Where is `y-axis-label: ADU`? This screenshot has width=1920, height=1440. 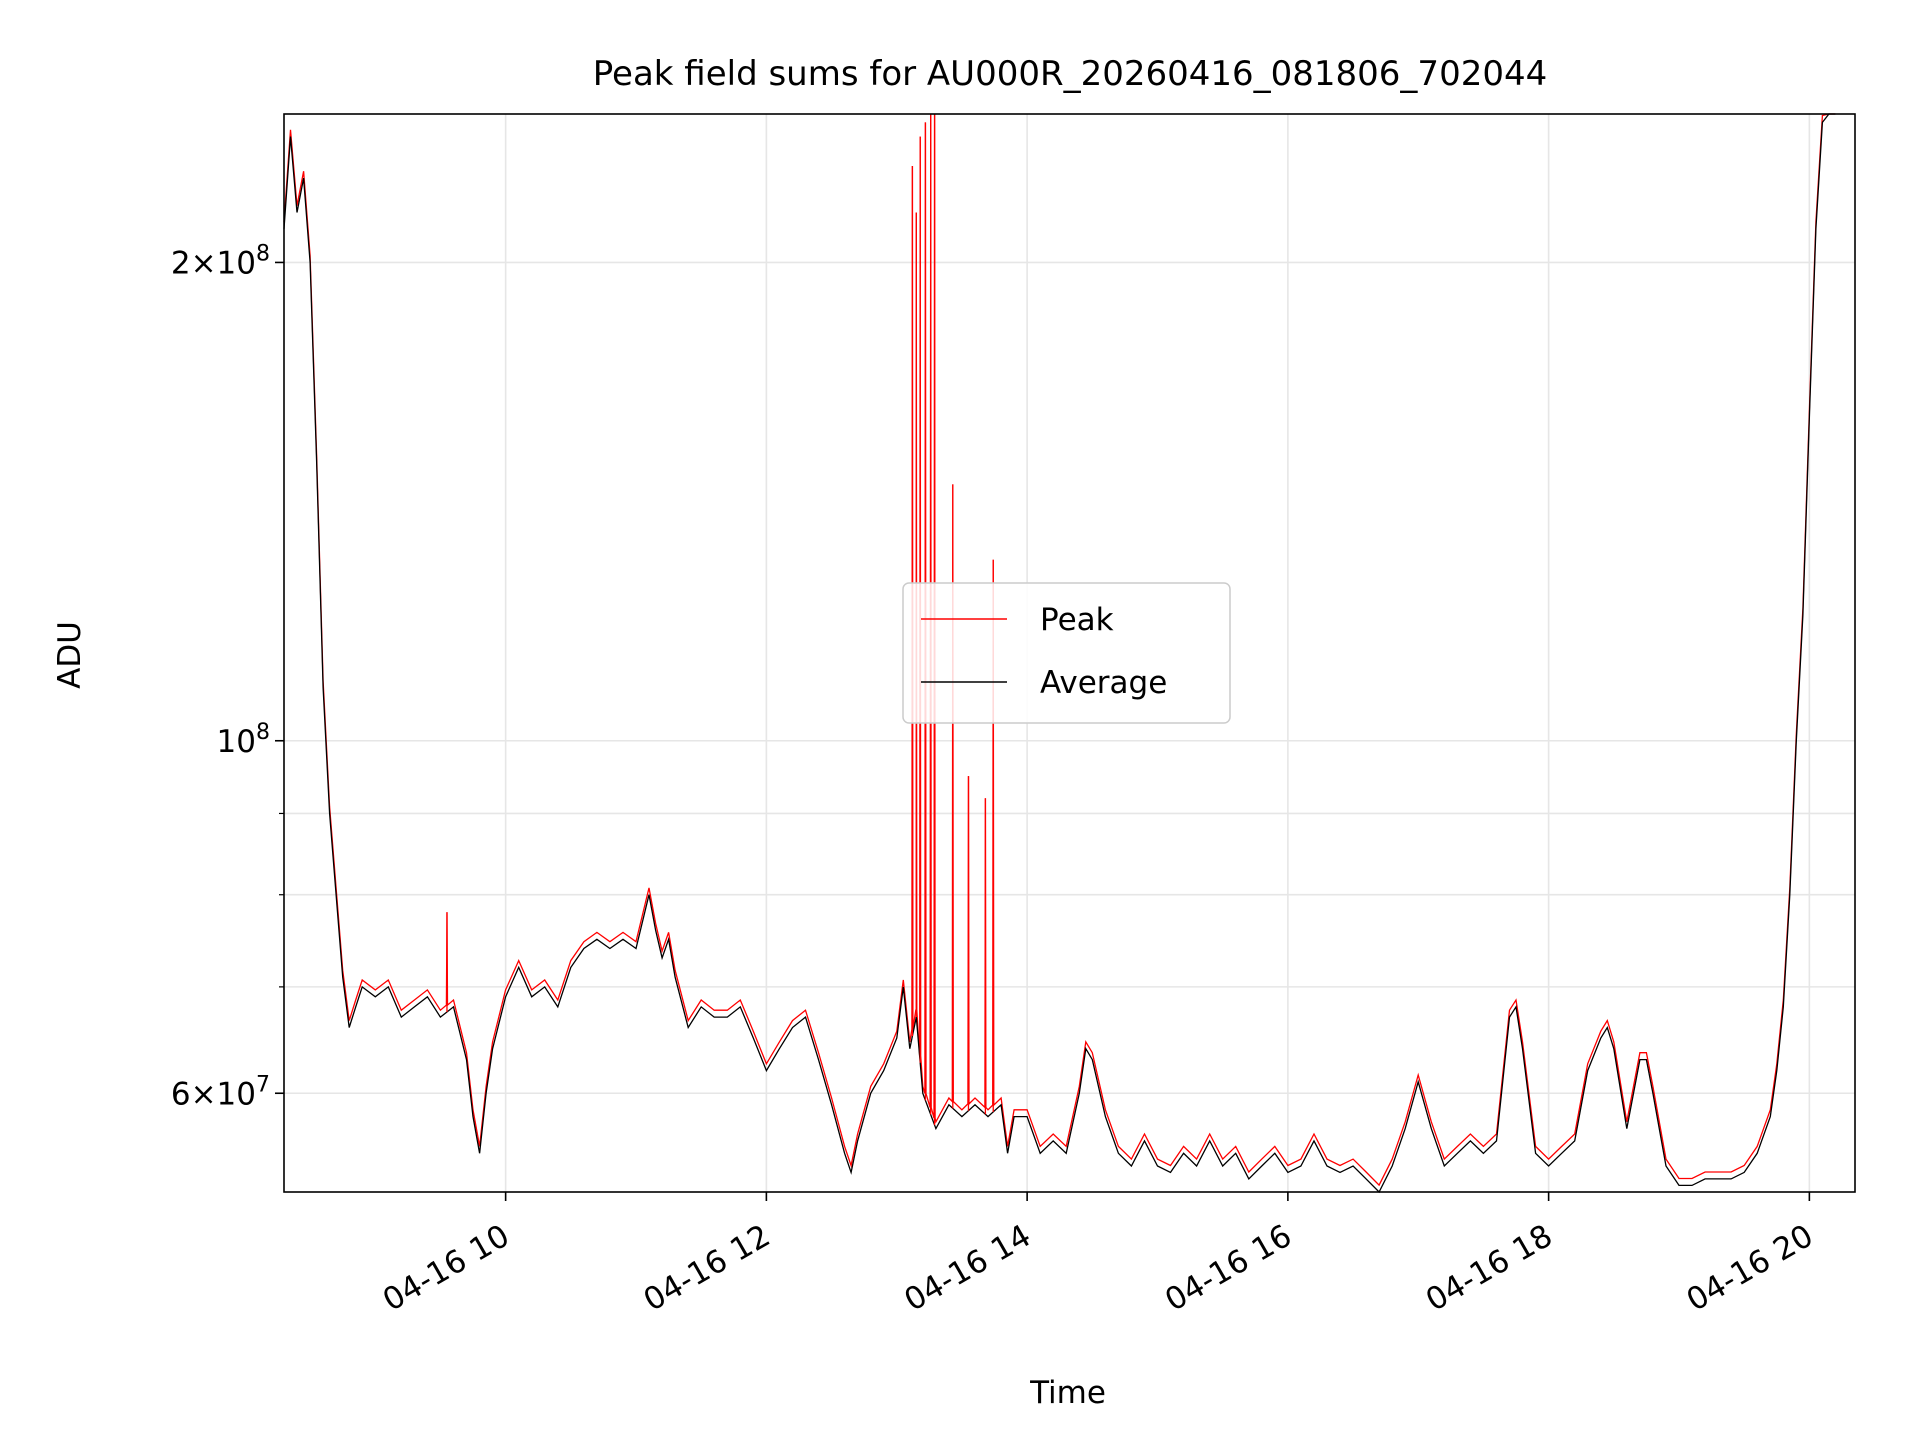 y-axis-label: ADU is located at coordinates (70, 655).